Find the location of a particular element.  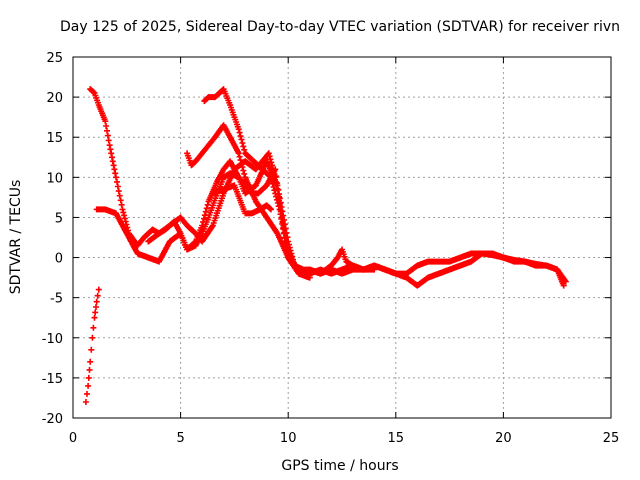

y-tick-label: 15 is located at coordinates (54, 138).